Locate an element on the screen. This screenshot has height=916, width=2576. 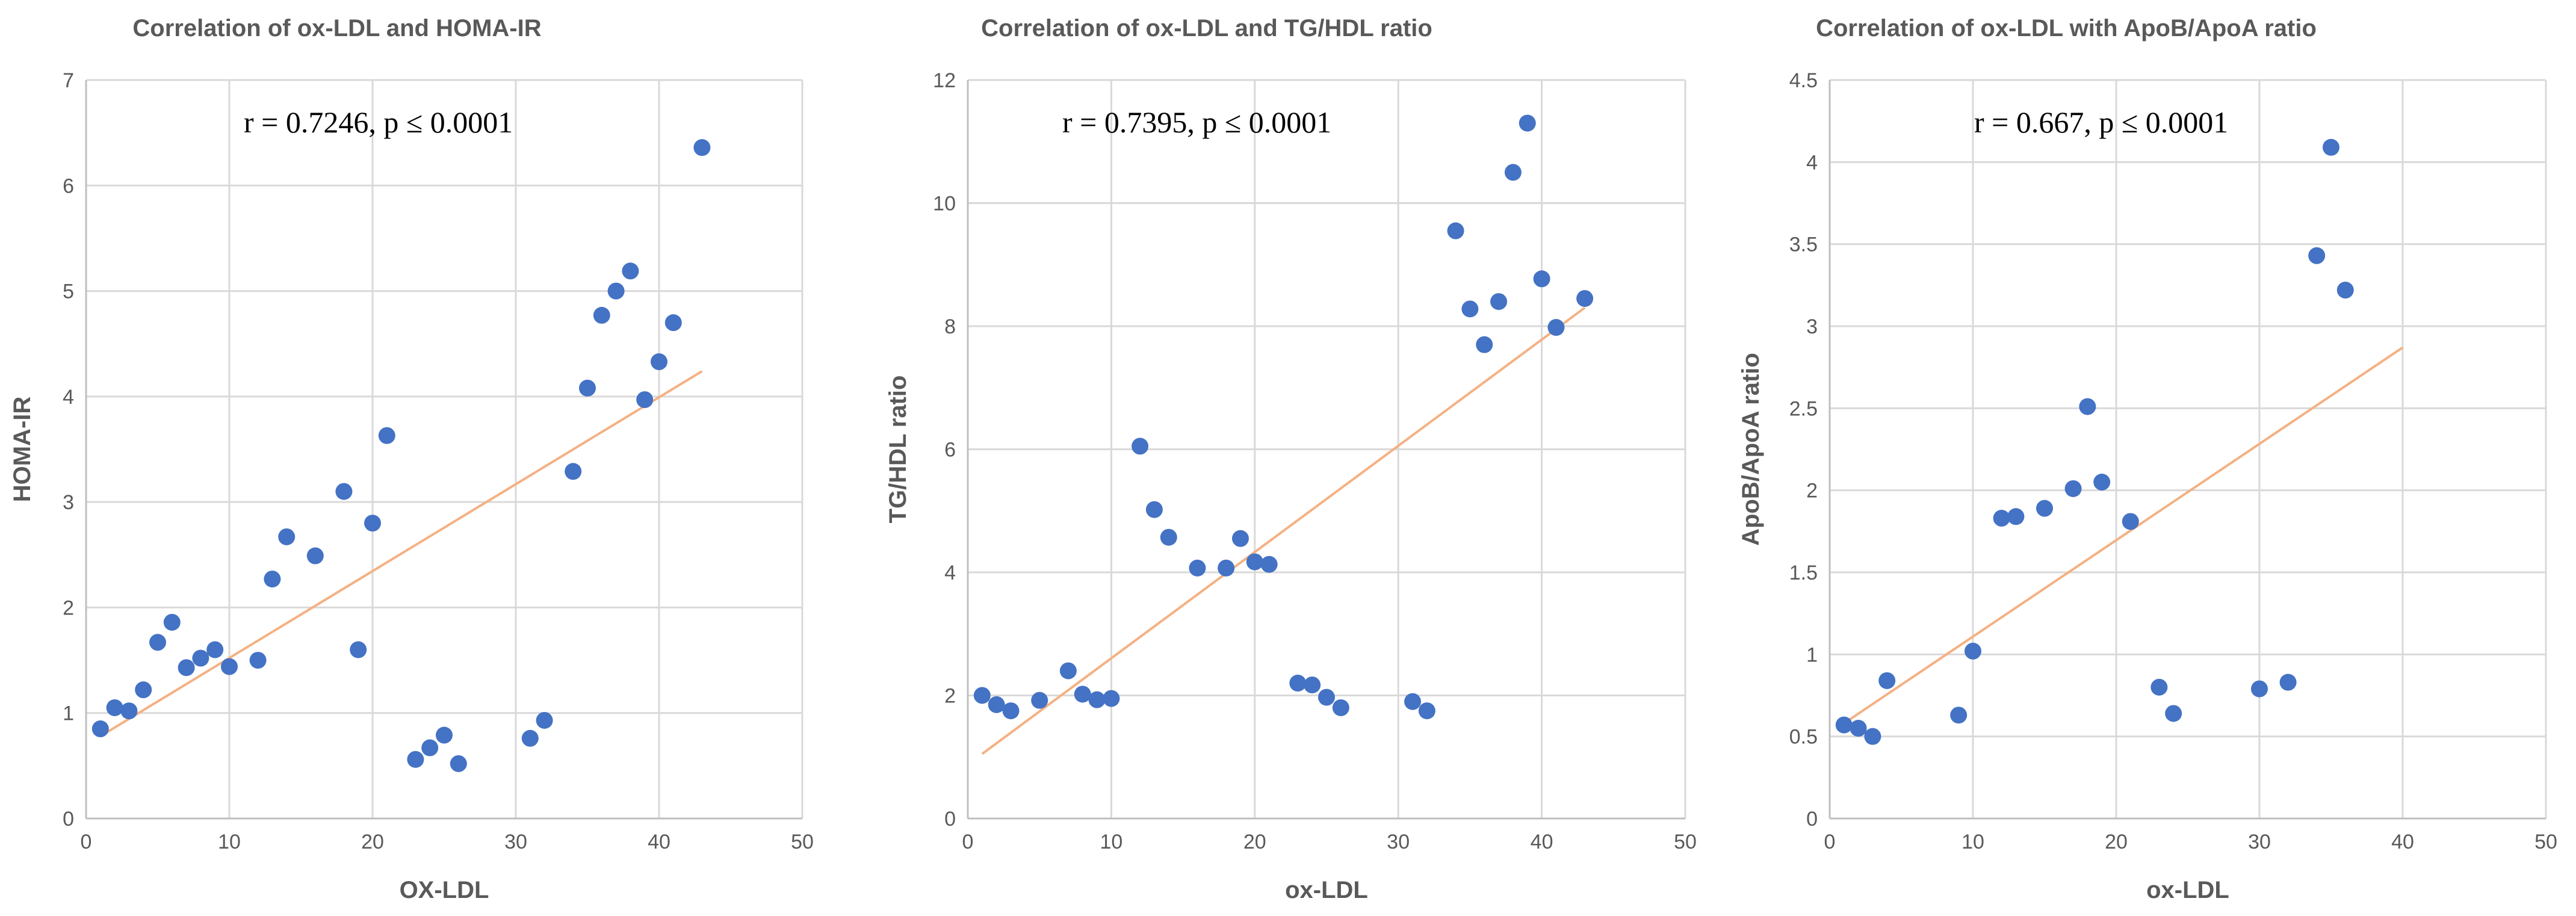
y-tick-label: 6 is located at coordinates (950, 450).